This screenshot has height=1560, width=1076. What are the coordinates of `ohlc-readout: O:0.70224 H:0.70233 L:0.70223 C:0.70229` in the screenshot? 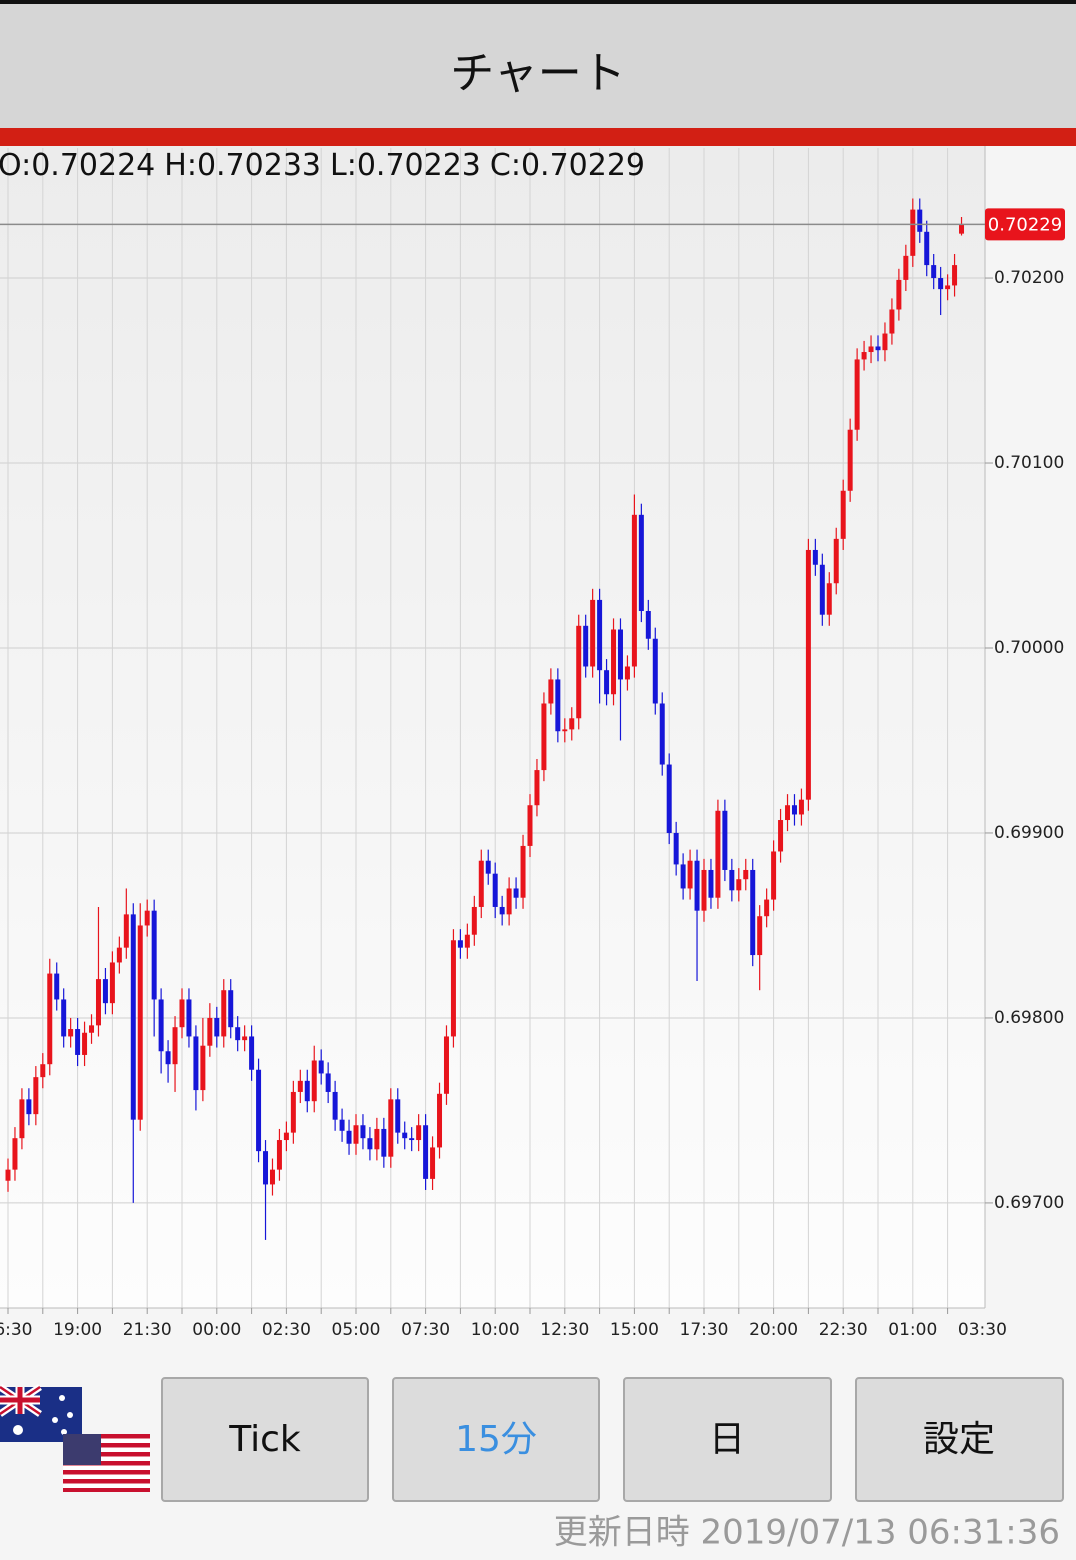 It's located at (322, 165).